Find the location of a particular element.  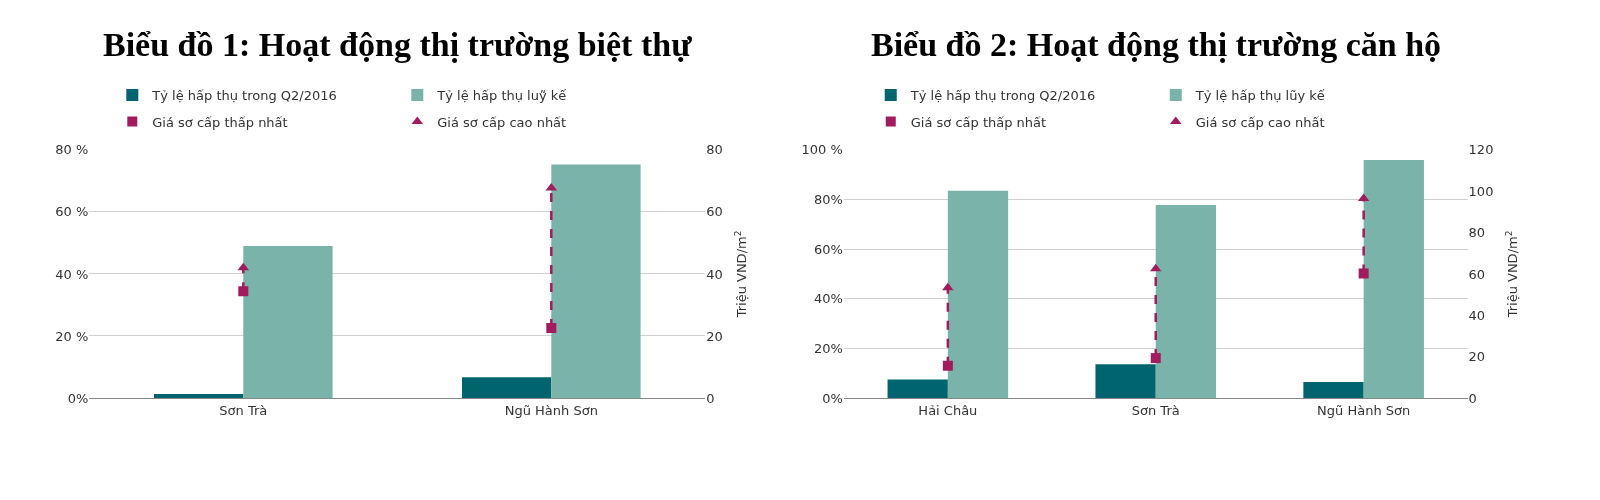

y-tick-label: 40% is located at coordinates (828, 299).